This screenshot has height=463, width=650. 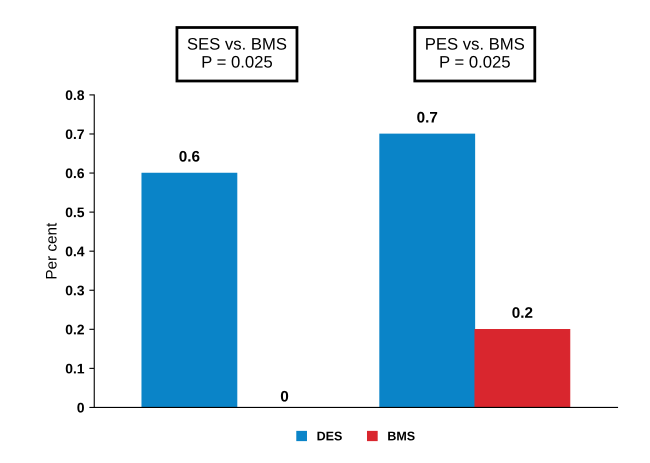 What do you see at coordinates (75, 369) in the screenshot?
I see `y-tick-label: 0.1` at bounding box center [75, 369].